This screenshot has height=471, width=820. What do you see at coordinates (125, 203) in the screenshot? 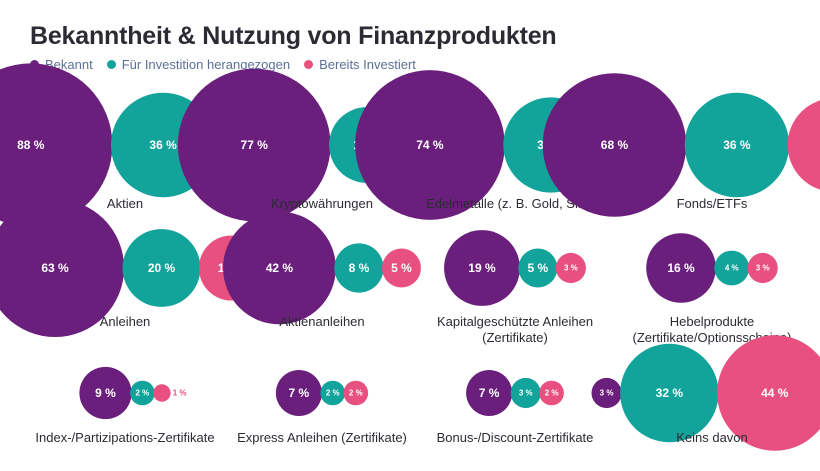
I see `category-label: Aktien` at bounding box center [125, 203].